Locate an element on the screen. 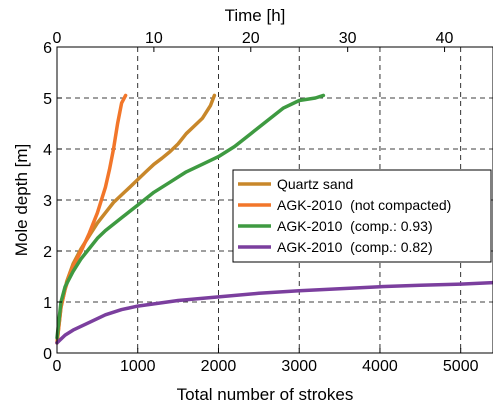  y-tick-label: 1 is located at coordinates (47, 303).